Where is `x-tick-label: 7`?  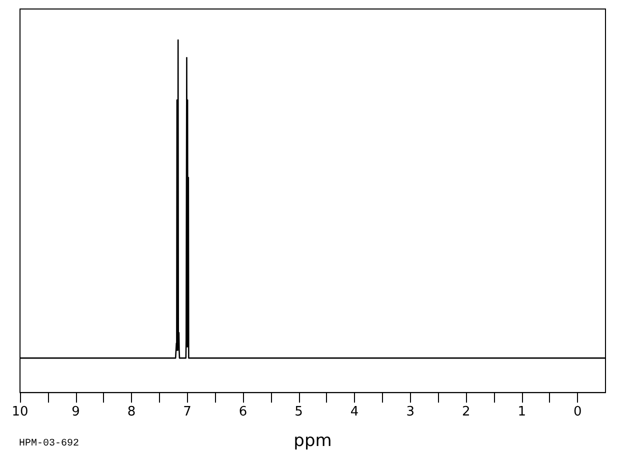
x-tick-label: 7 is located at coordinates (187, 412).